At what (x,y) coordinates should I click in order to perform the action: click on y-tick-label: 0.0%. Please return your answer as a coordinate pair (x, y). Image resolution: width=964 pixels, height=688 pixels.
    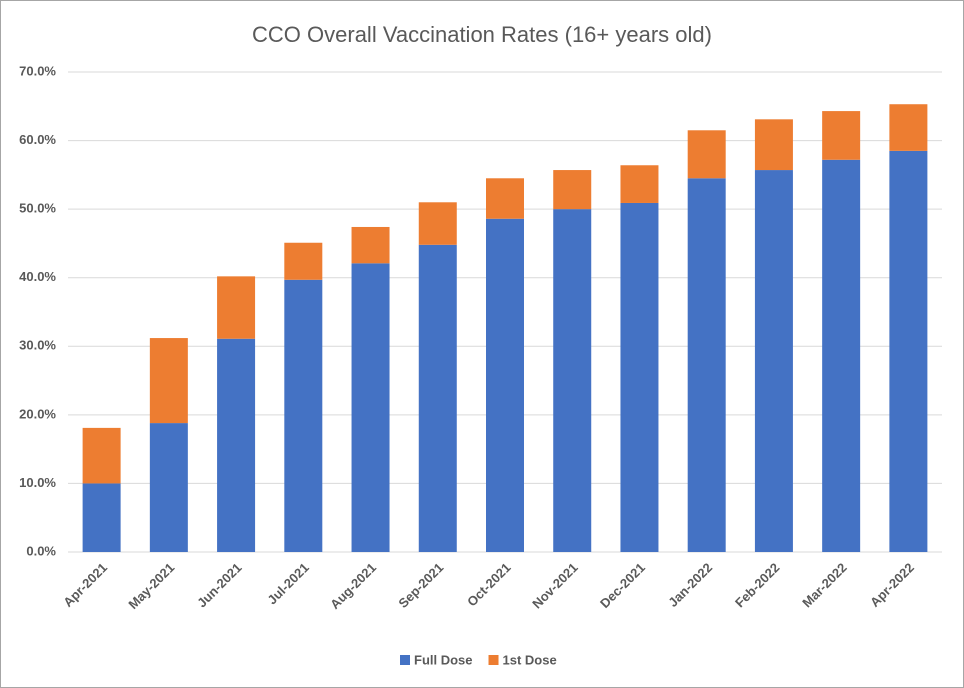
    Looking at the image, I should click on (41, 550).